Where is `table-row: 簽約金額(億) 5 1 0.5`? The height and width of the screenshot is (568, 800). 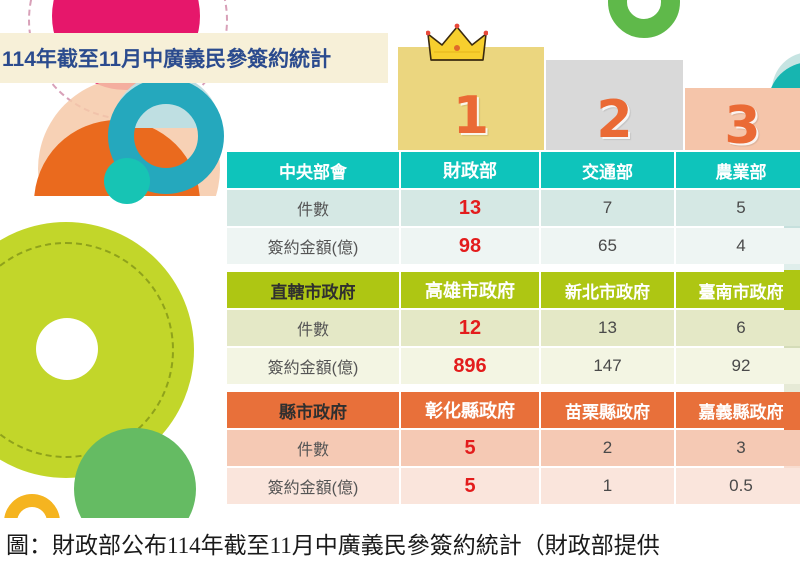 table-row: 簽約金額(億) 5 1 0.5 is located at coordinates (513, 486).